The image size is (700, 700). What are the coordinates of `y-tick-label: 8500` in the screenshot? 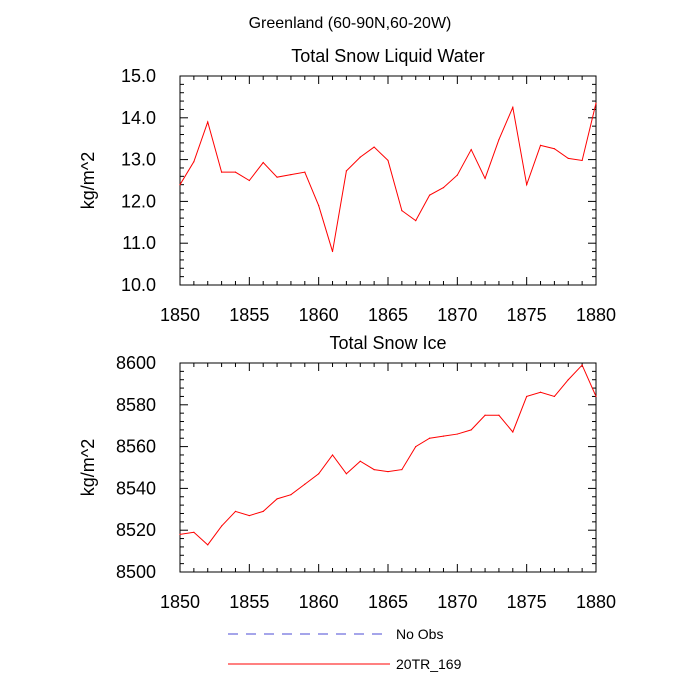 It's located at (136, 572).